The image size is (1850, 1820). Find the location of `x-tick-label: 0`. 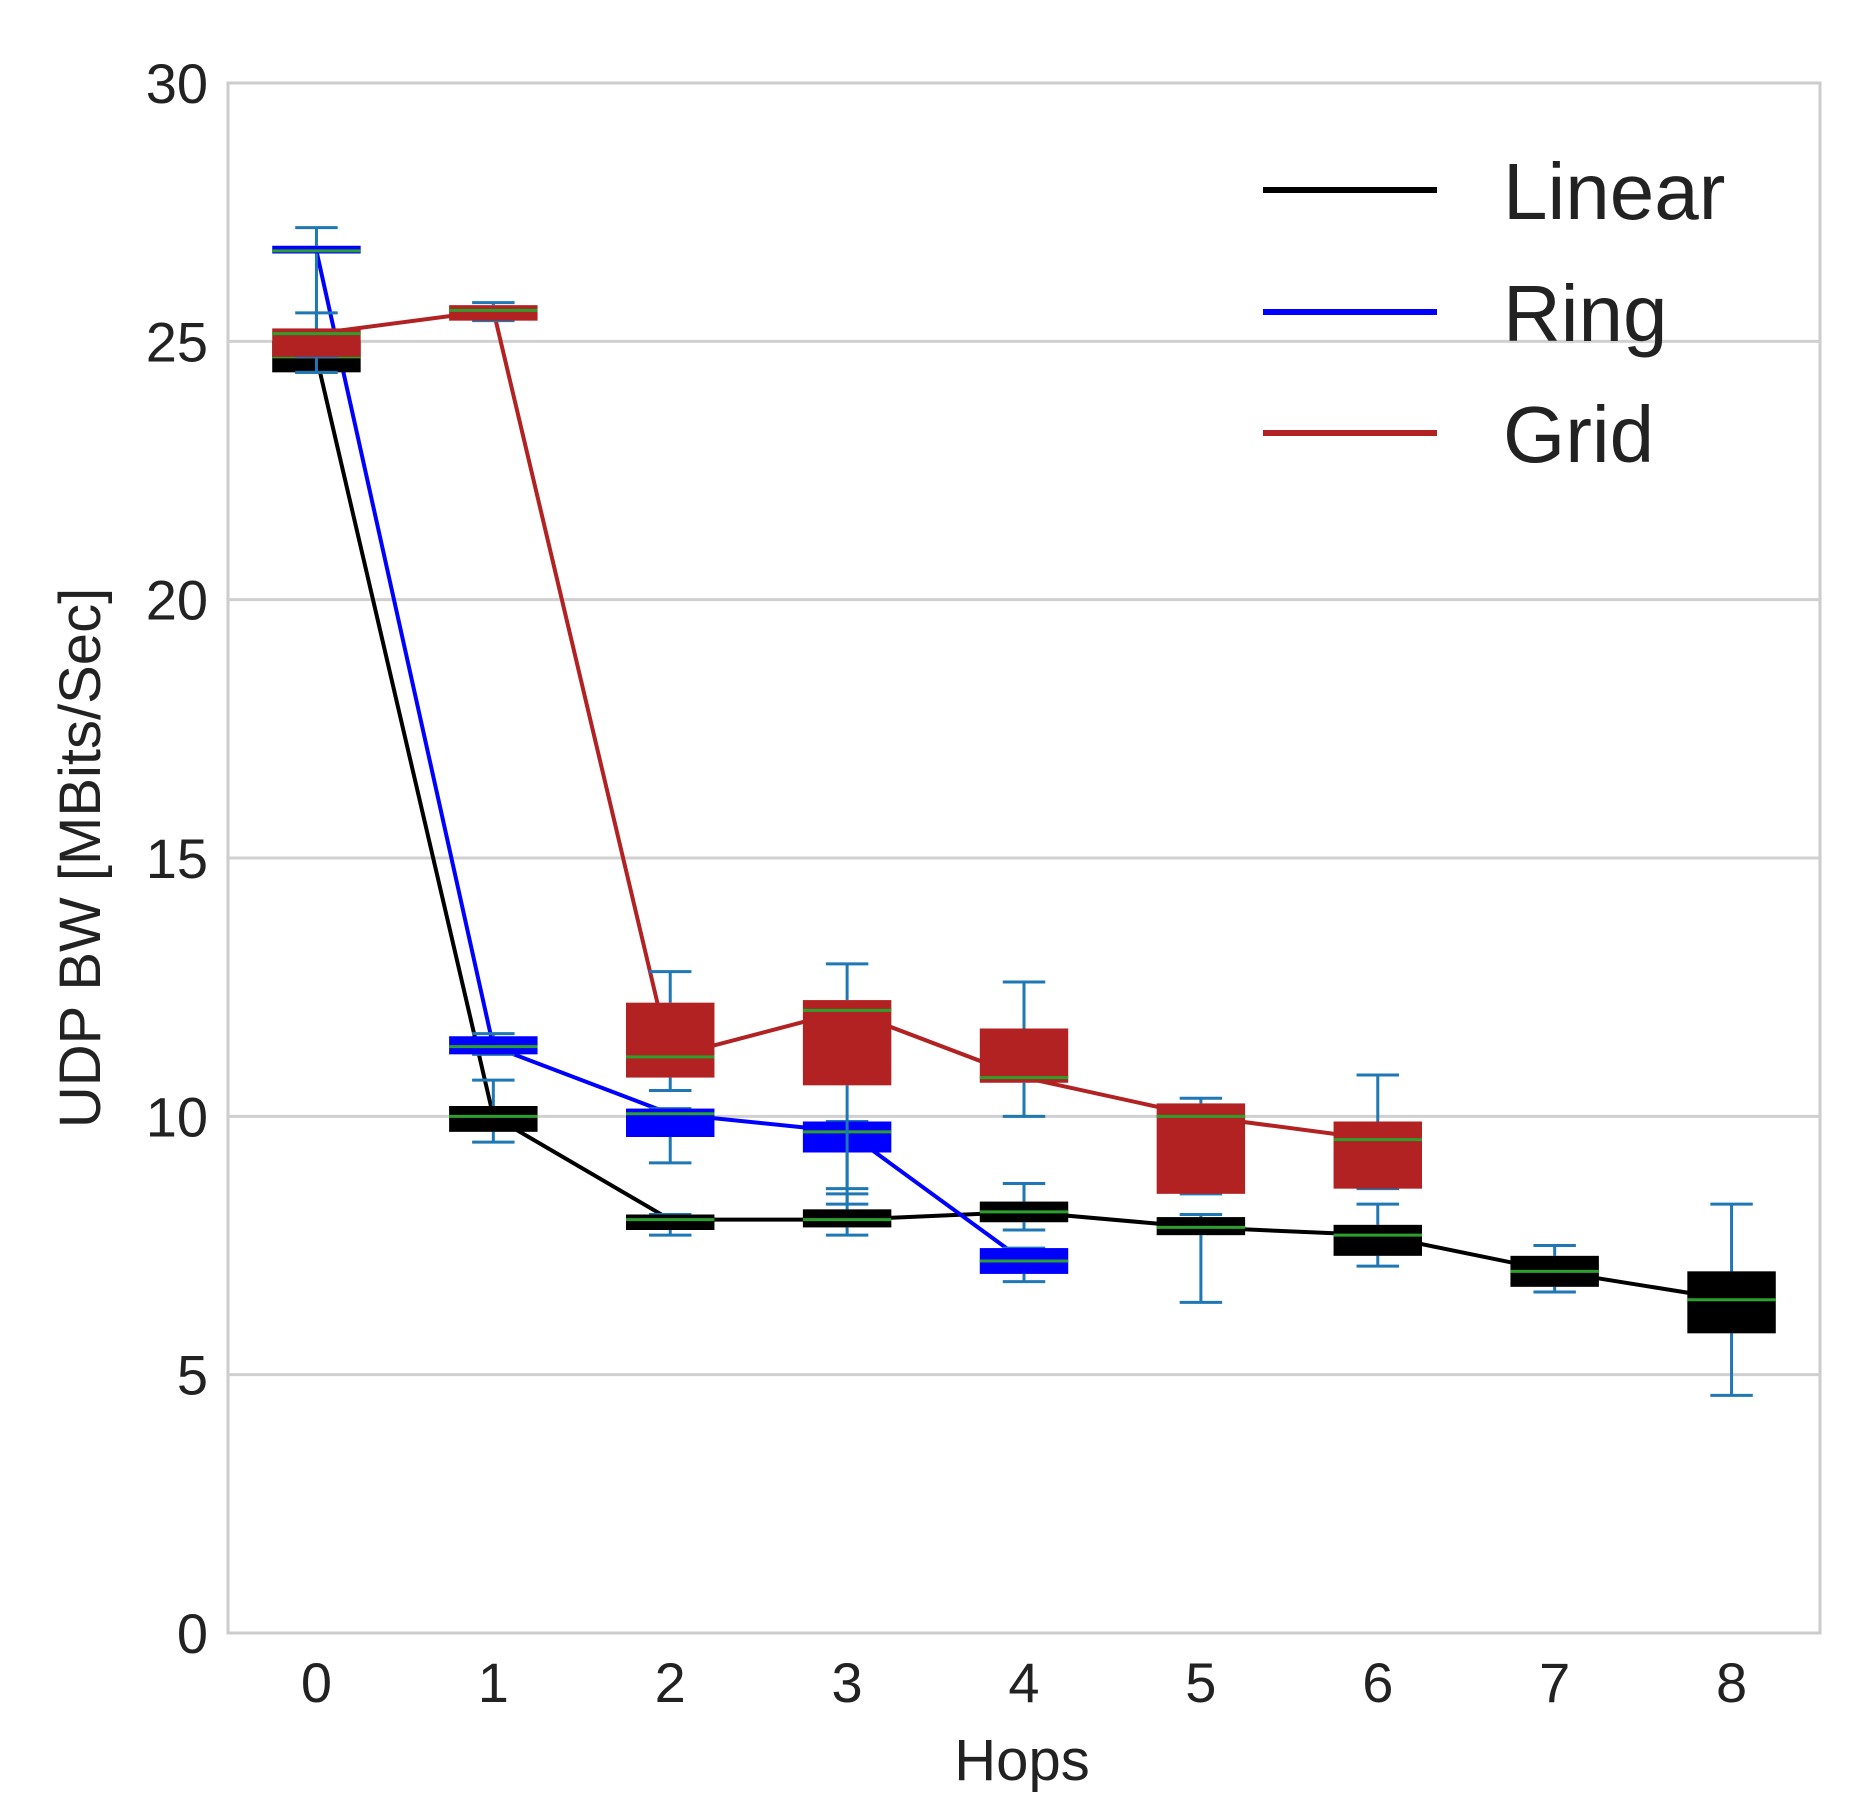

x-tick-label: 0 is located at coordinates (316, 1682).